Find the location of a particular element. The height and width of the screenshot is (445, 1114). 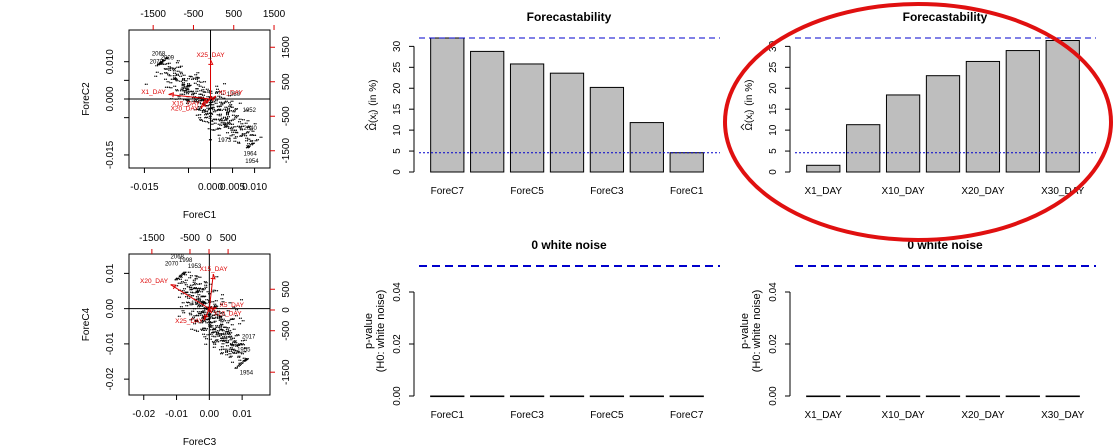

x-tick-label: -0.015 is located at coordinates (144, 187).